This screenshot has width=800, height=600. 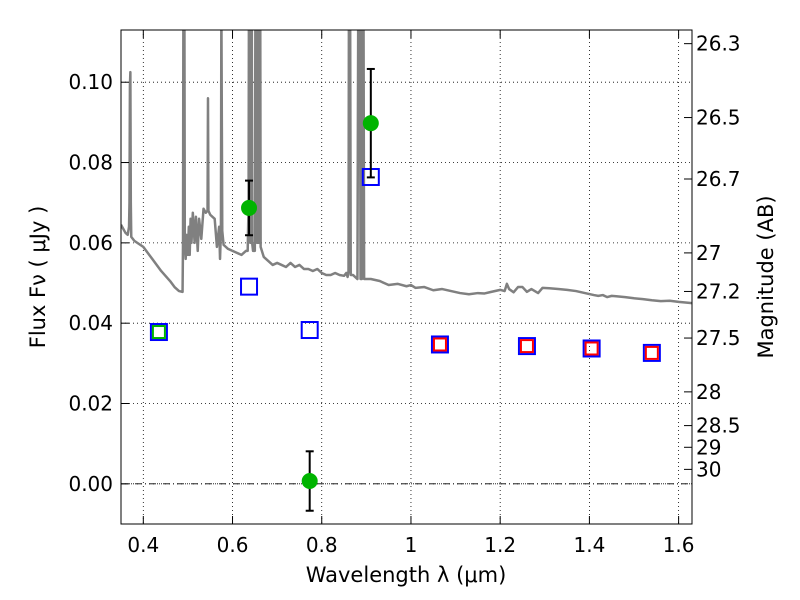 What do you see at coordinates (90, 163) in the screenshot?
I see `y-tick-label: 0.08` at bounding box center [90, 163].